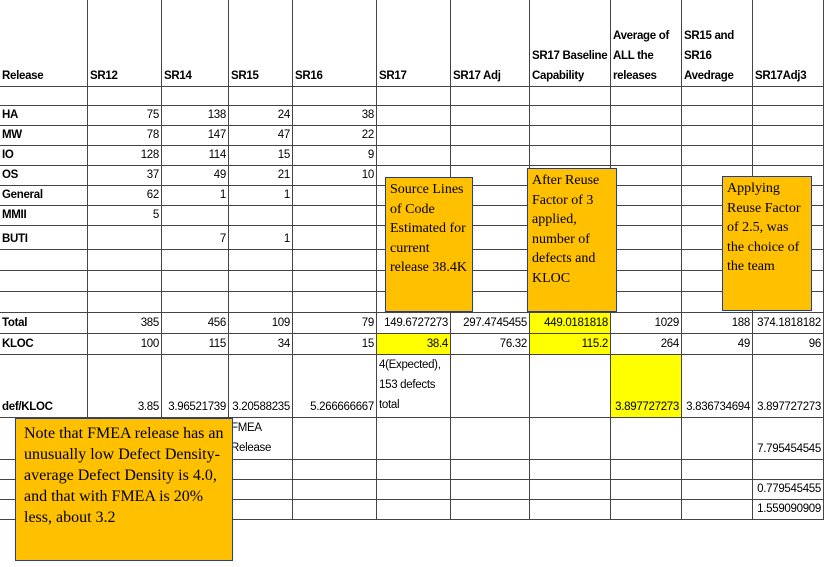  What do you see at coordinates (414, 323) in the screenshot?
I see `cell: 149.6727273` at bounding box center [414, 323].